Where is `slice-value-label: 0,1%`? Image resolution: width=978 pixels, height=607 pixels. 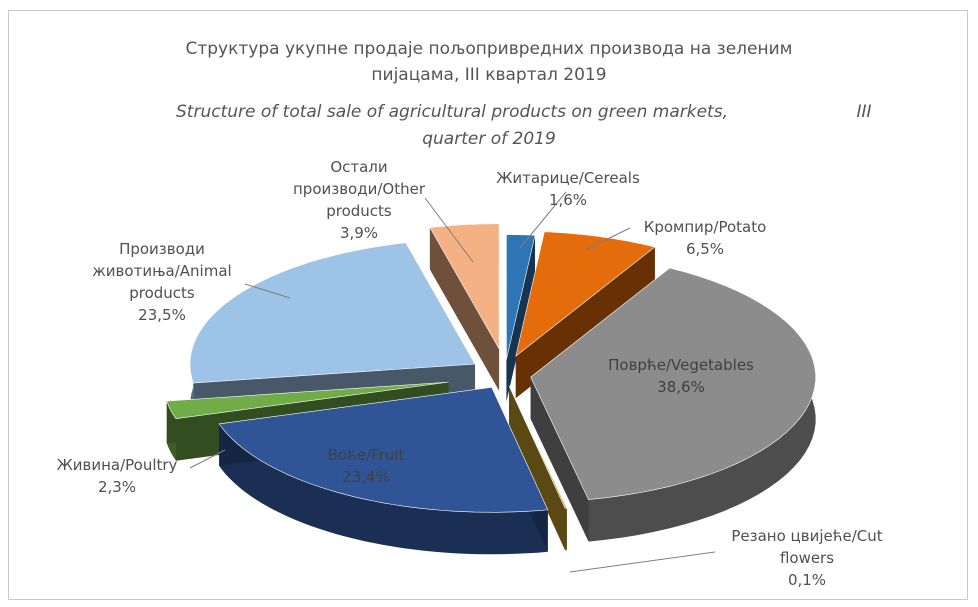 slice-value-label: 0,1% is located at coordinates (807, 580).